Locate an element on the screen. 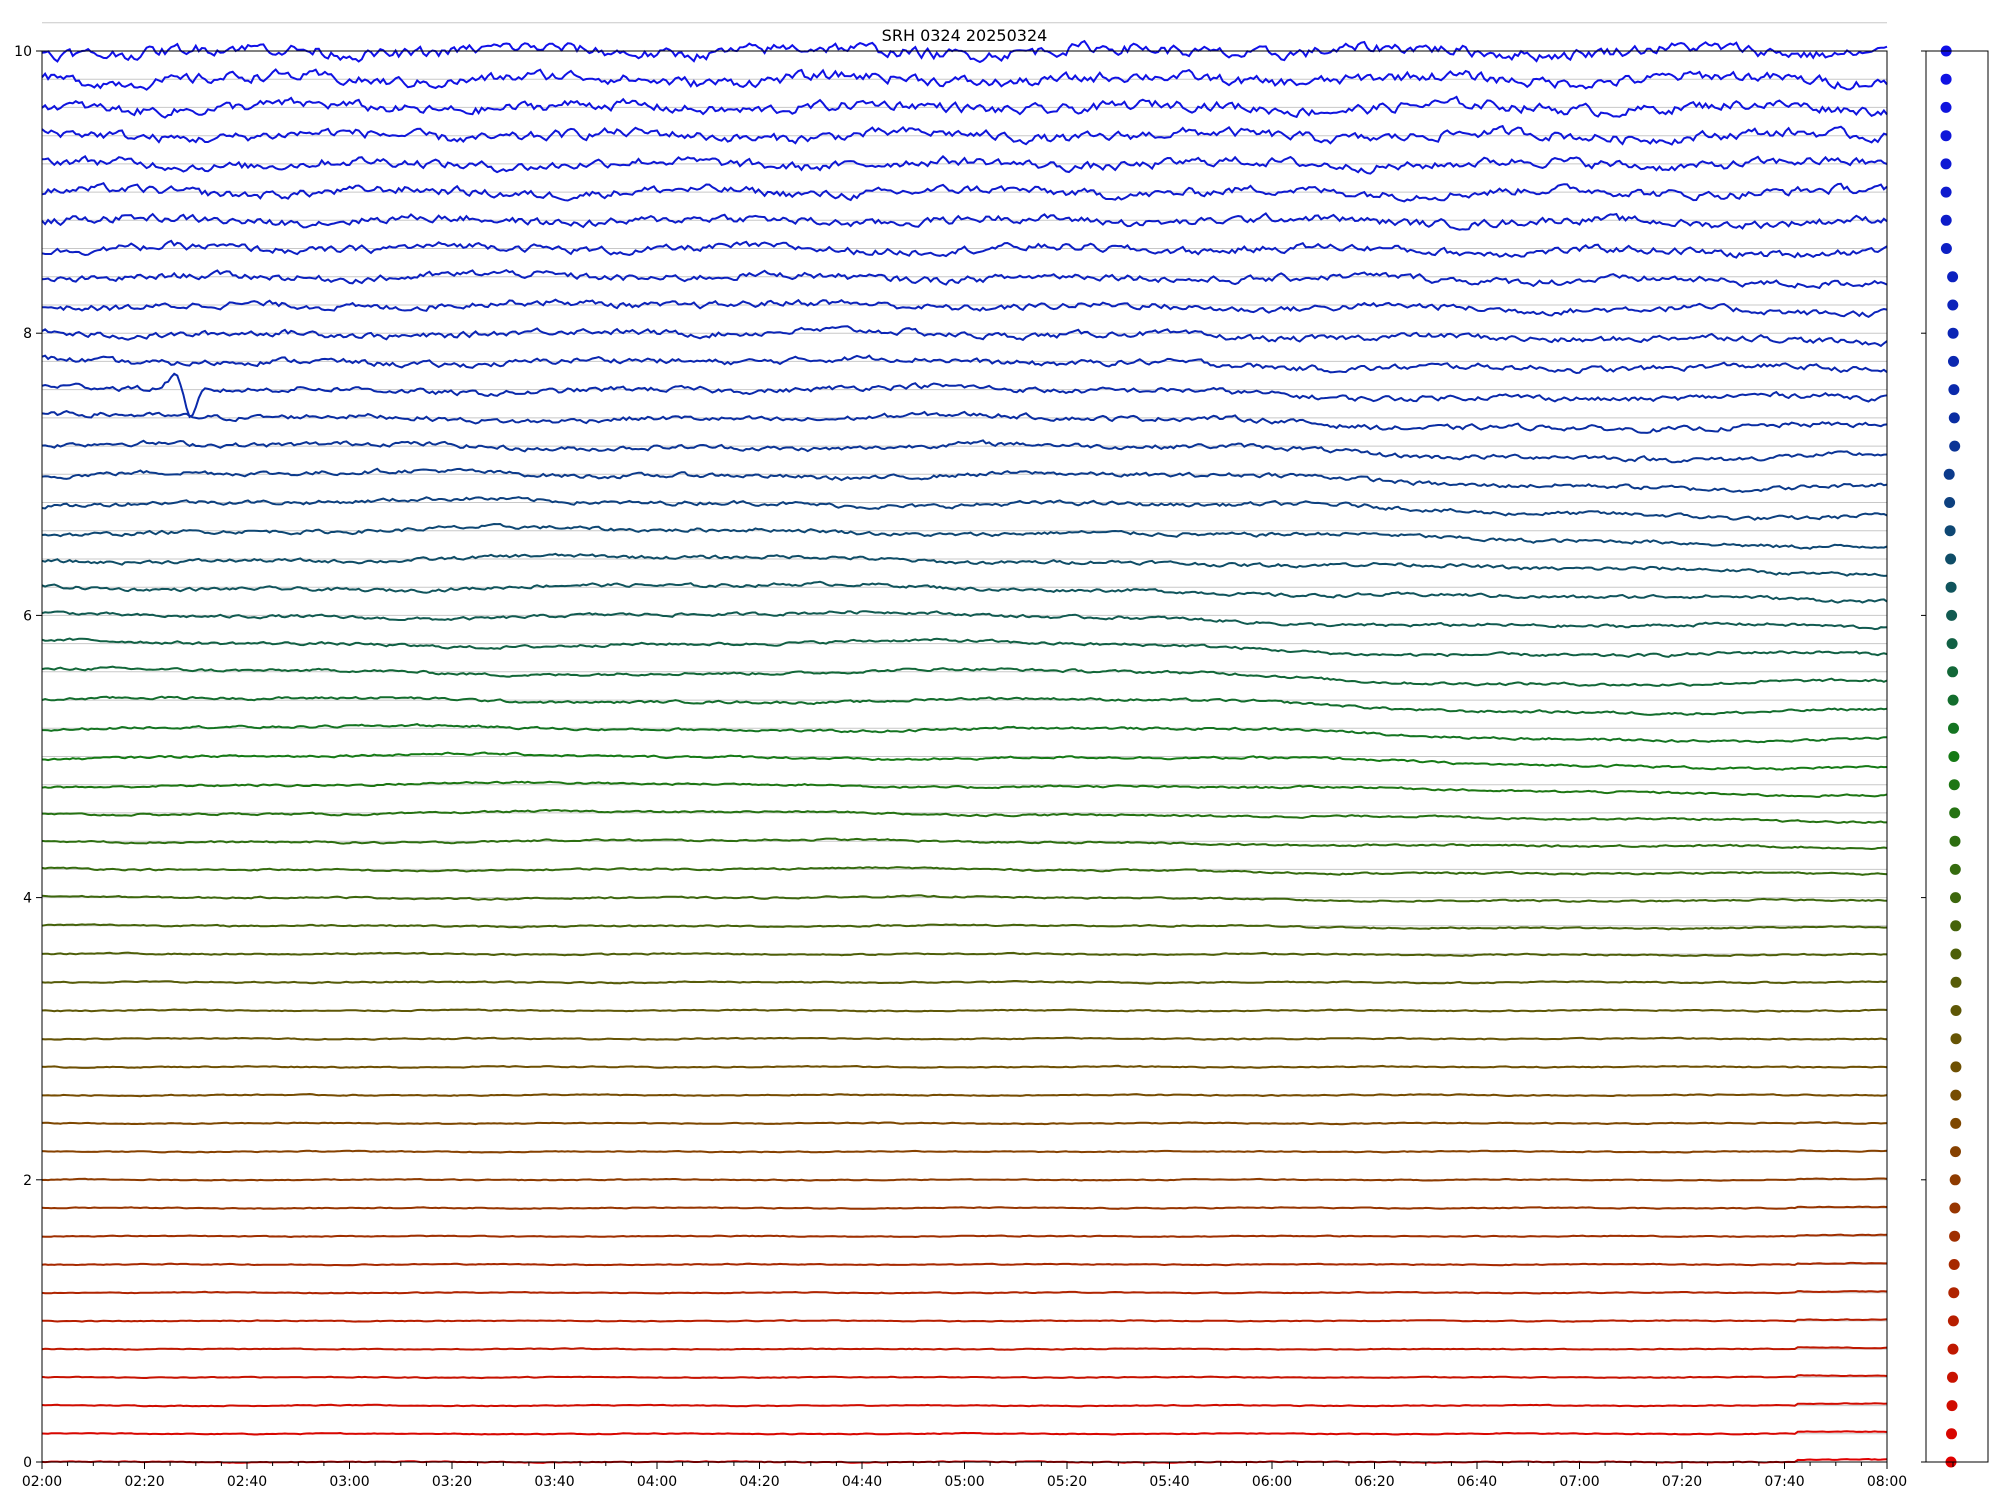 This screenshot has height=1500, width=2000. side-panel is located at coordinates (1955, 756).